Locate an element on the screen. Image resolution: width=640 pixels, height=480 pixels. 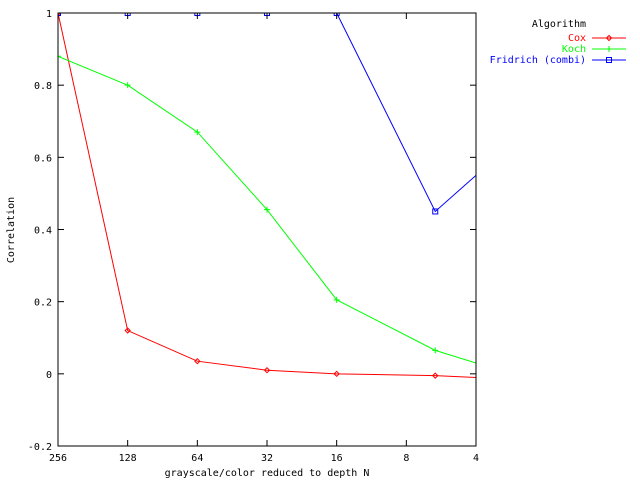
y-tick-label: 1 is located at coordinates (49, 14).